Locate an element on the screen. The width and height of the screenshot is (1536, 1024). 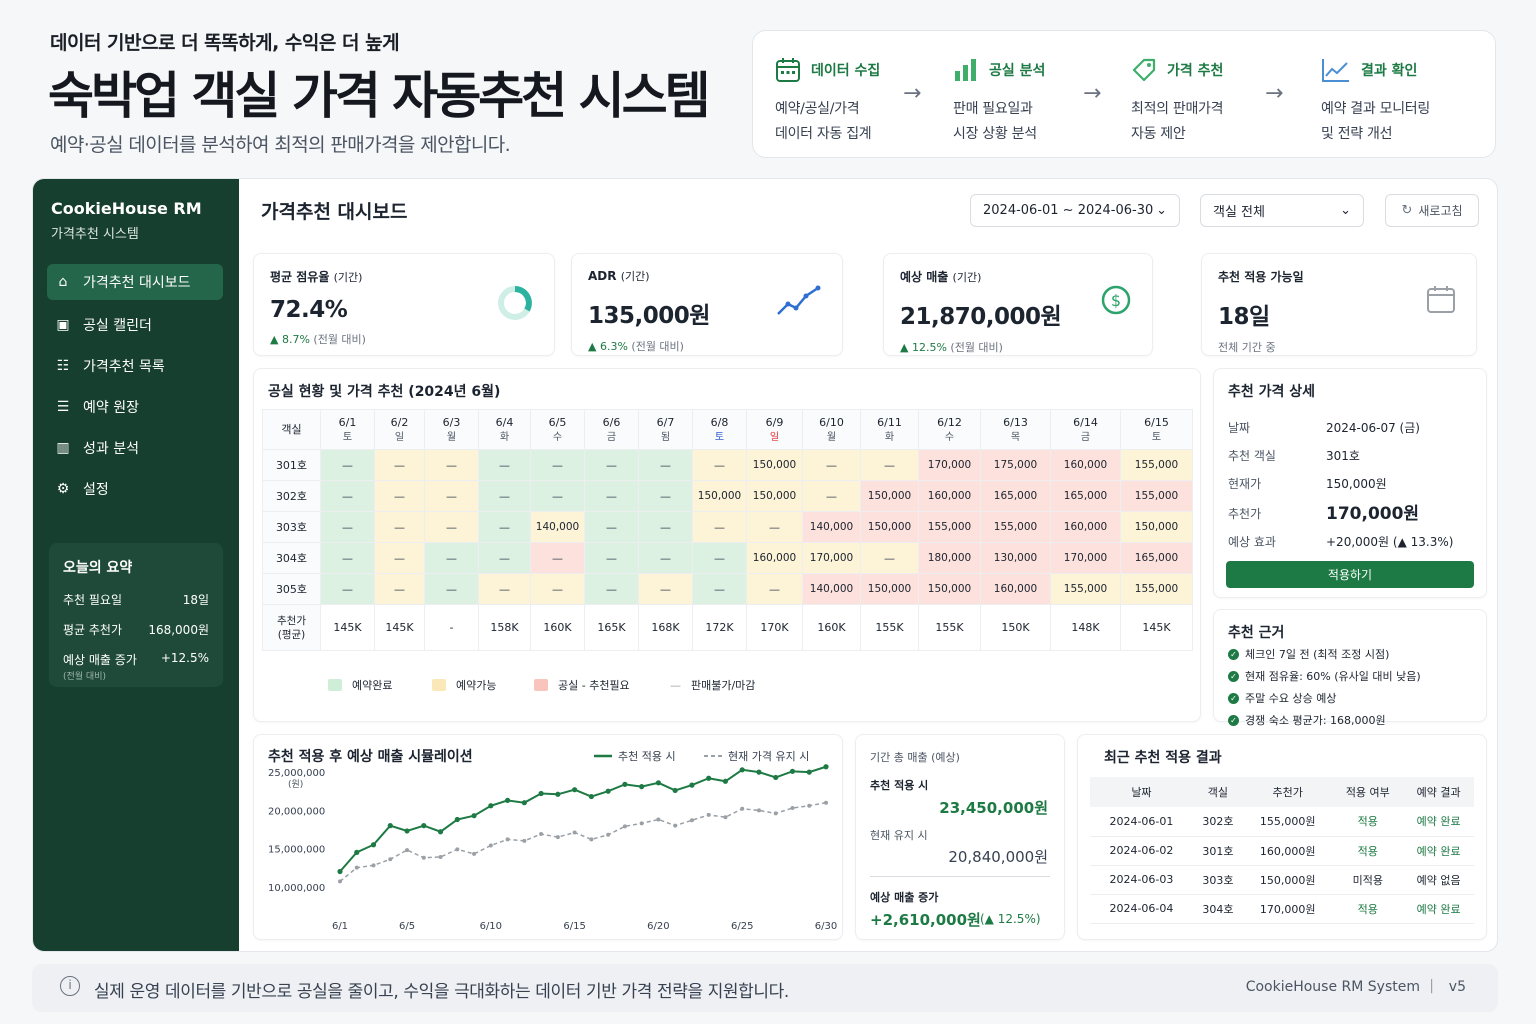
price-cell: 130,000 is located at coordinates (1015, 558).